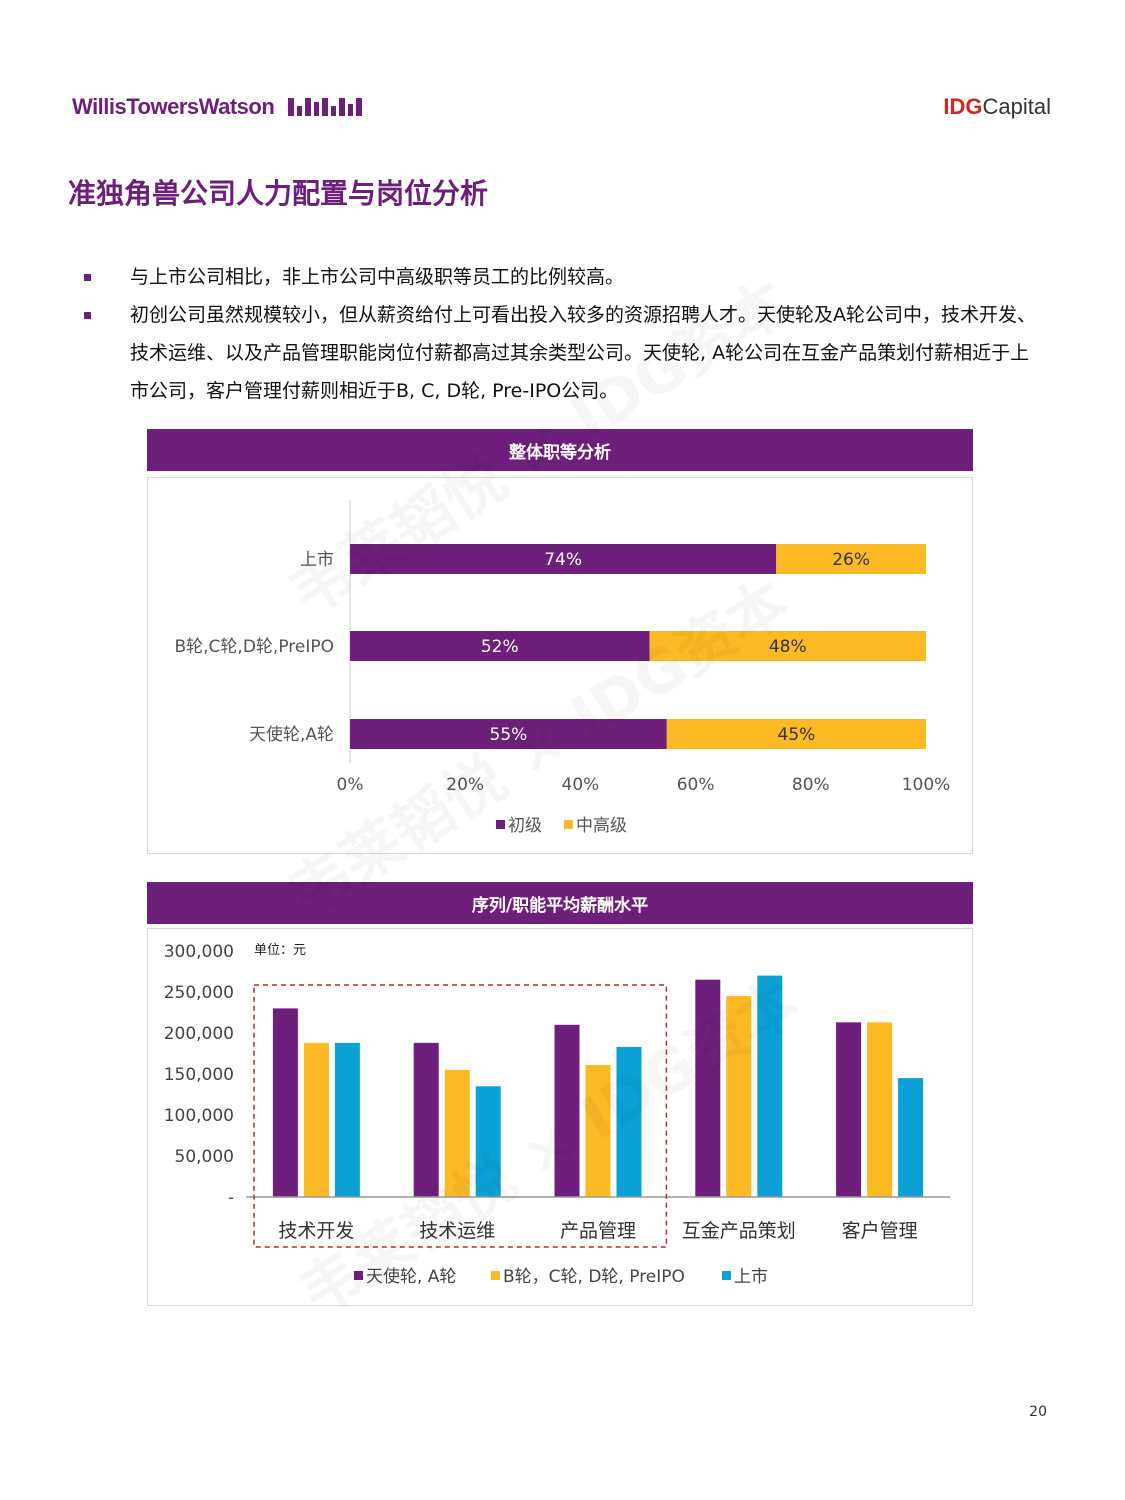 This screenshot has width=1125, height=1500. What do you see at coordinates (231, 1198) in the screenshot?
I see `y-tick-label: -` at bounding box center [231, 1198].